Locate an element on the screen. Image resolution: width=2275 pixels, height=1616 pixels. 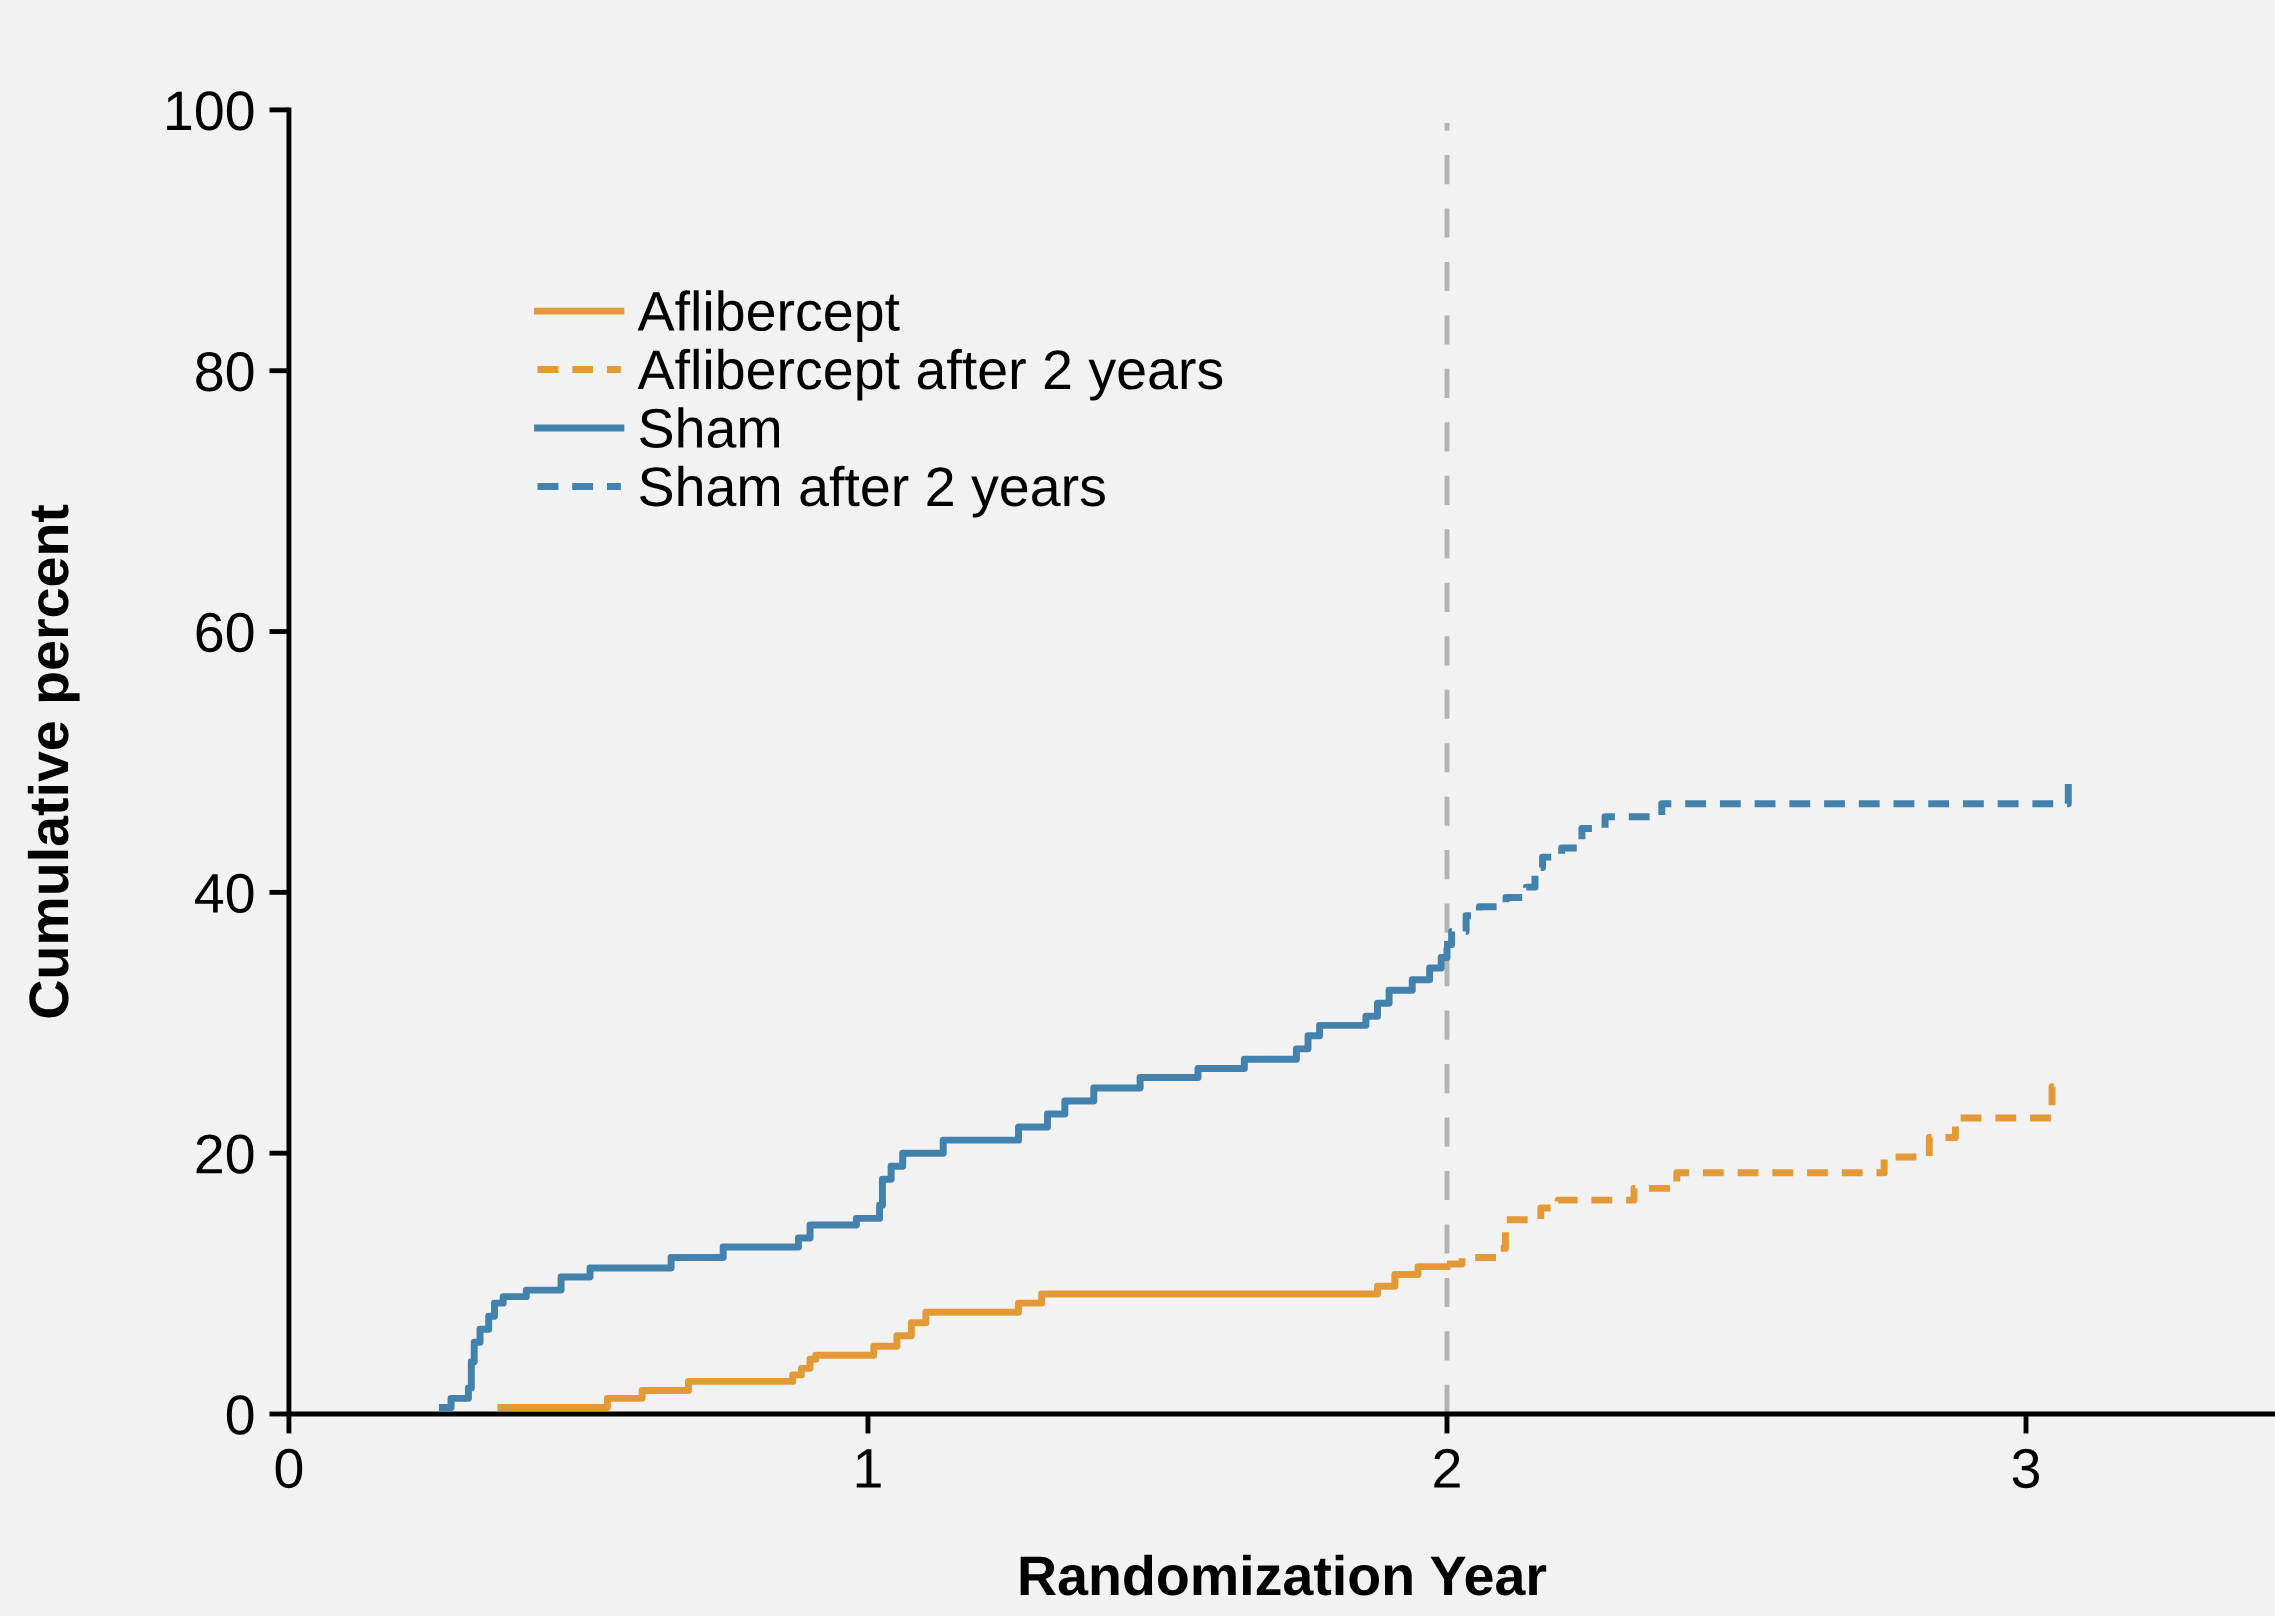
y-axis-title: Cumulative percent is located at coordinates (53, 761).